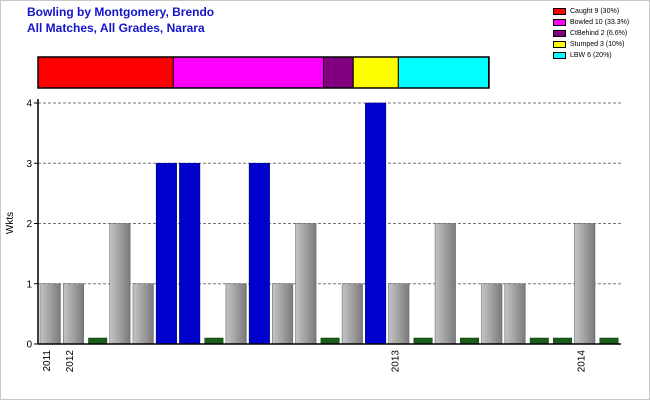 The height and width of the screenshot is (400, 650). What do you see at coordinates (559, 22) in the screenshot?
I see `legend-swatch-bowled` at bounding box center [559, 22].